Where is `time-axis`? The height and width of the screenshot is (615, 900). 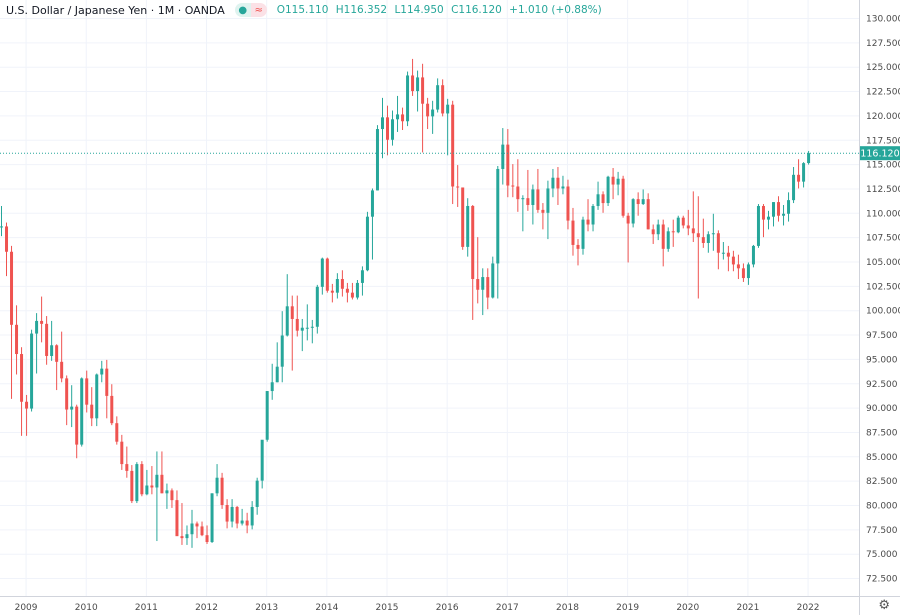
time-axis is located at coordinates (429, 605).